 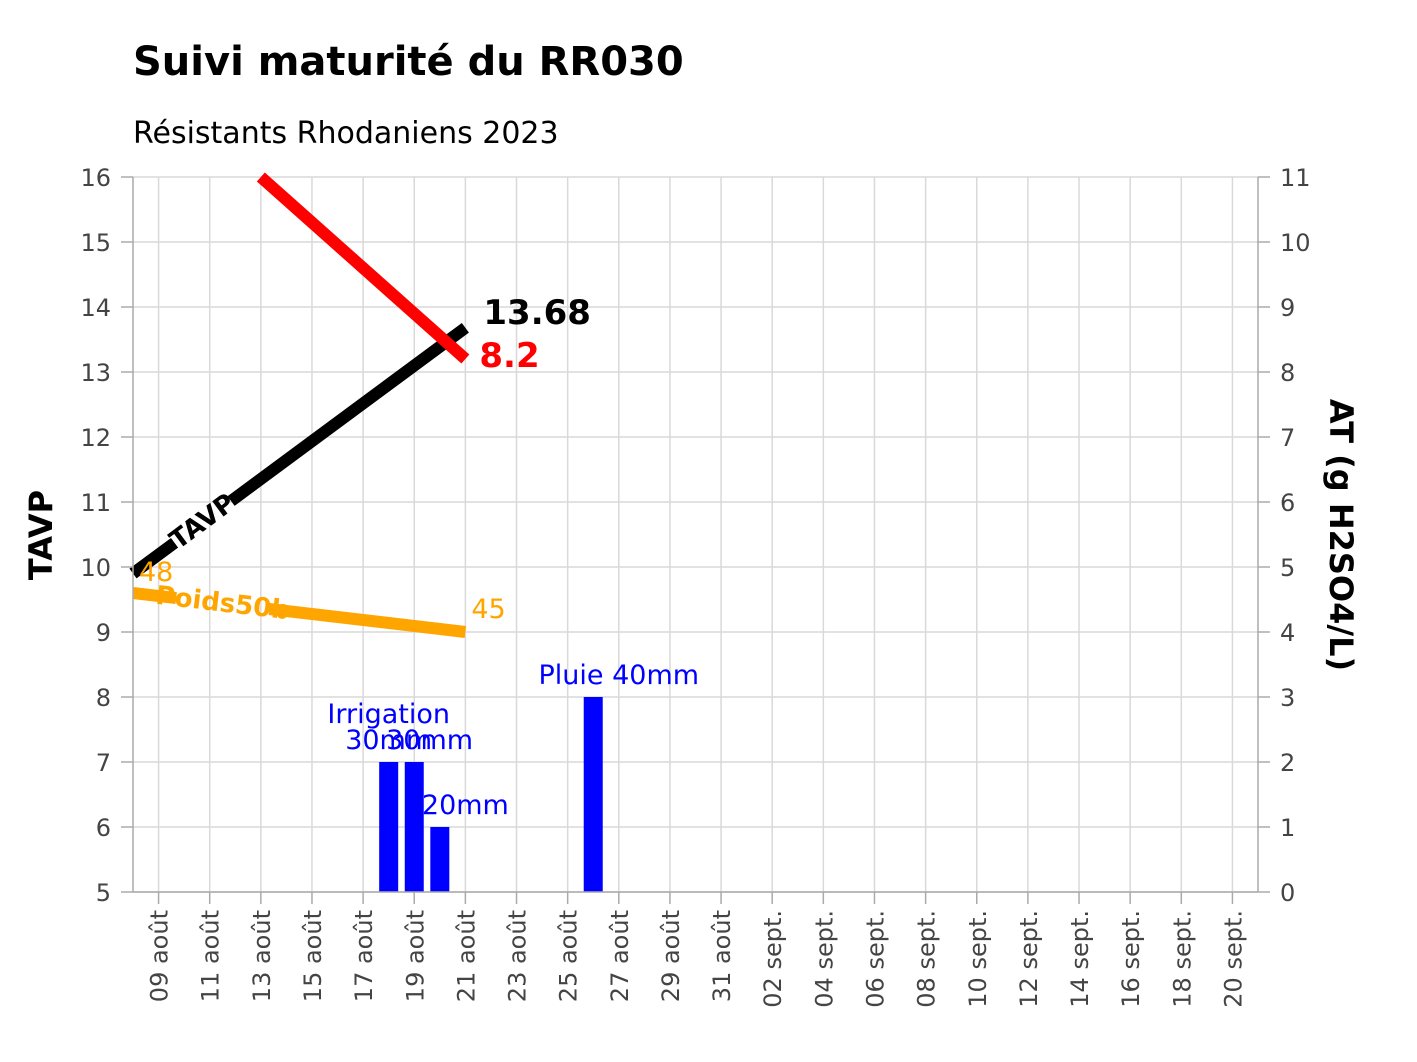 What do you see at coordinates (408, 62) in the screenshot?
I see `chart-title: Suivi maturité du RR030` at bounding box center [408, 62].